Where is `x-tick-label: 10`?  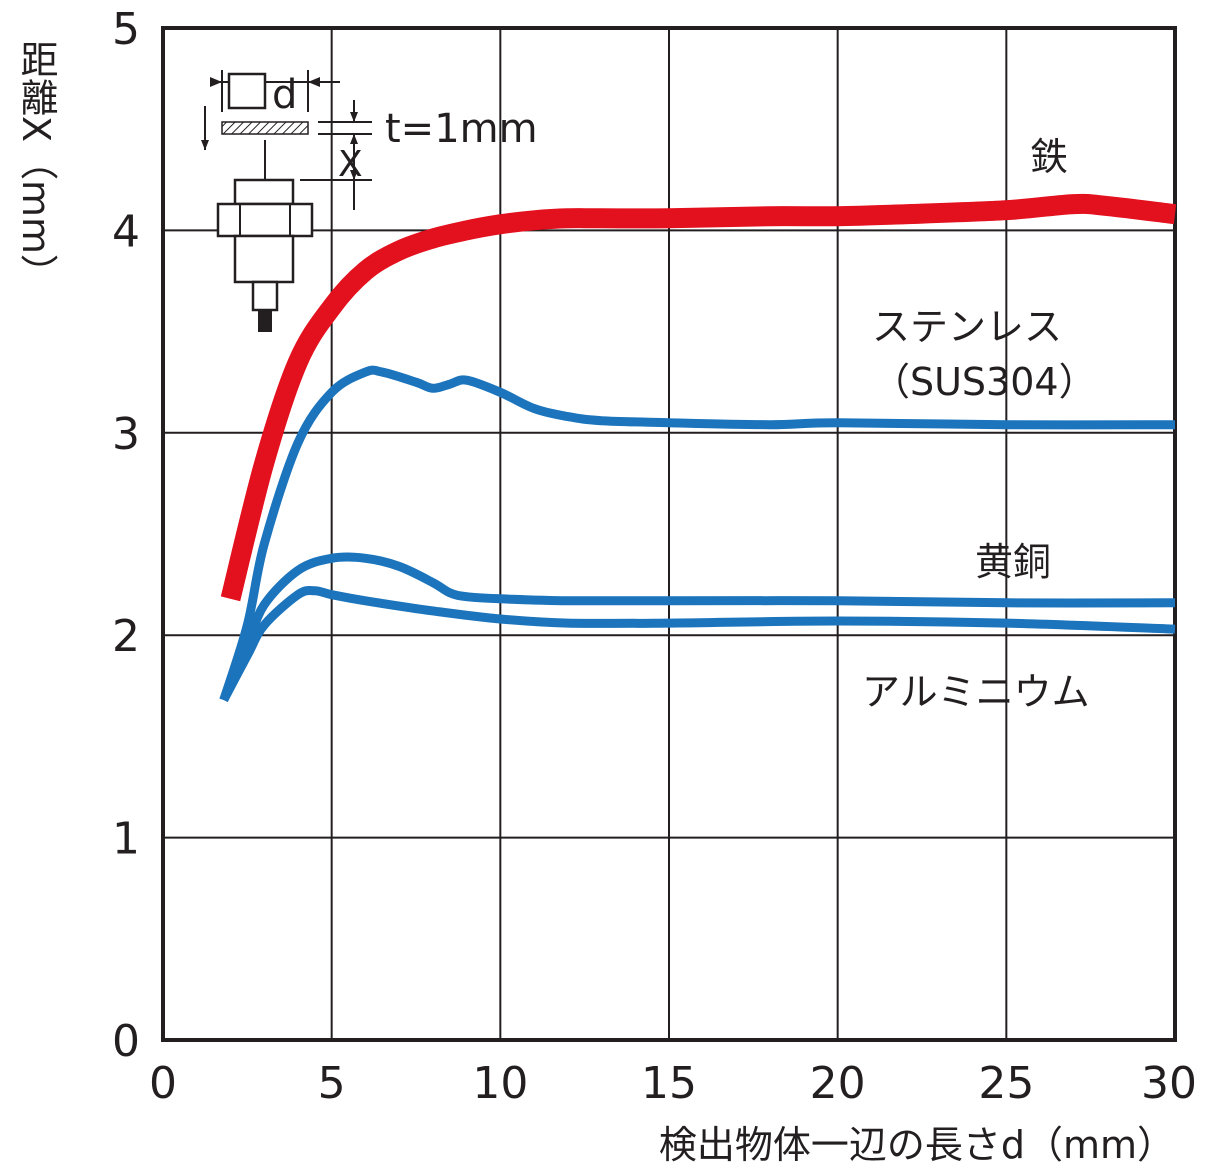
x-tick-label: 10 is located at coordinates (500, 1083).